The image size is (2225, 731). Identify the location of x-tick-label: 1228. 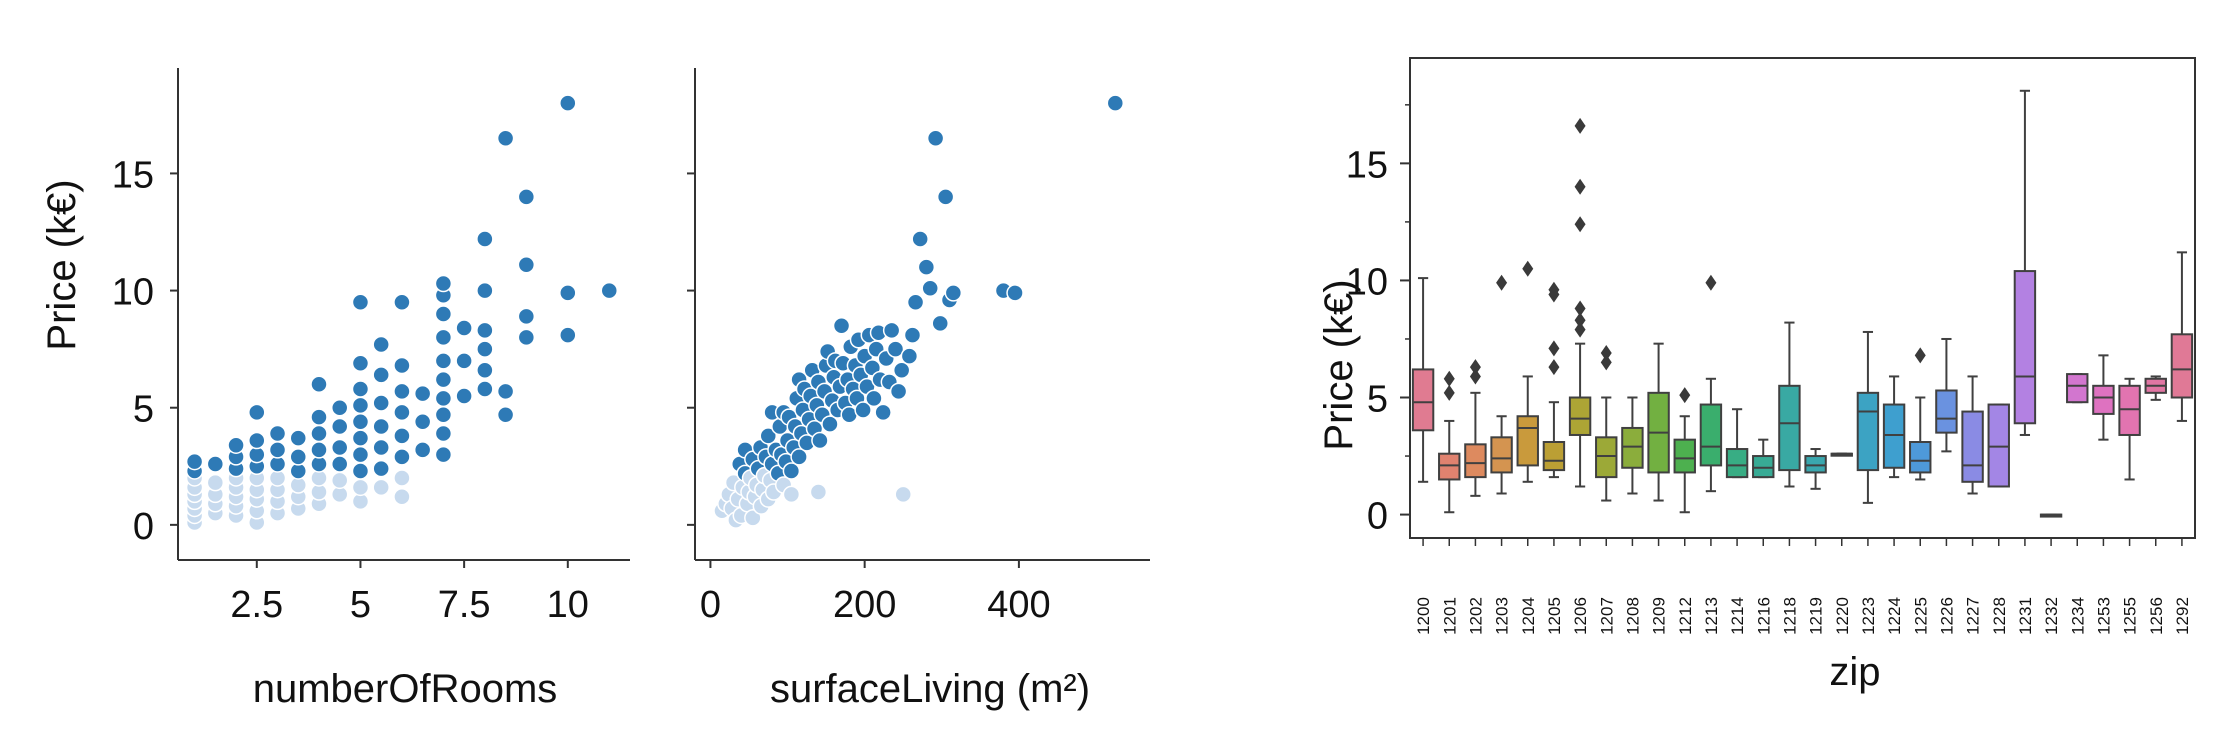
(1999, 616).